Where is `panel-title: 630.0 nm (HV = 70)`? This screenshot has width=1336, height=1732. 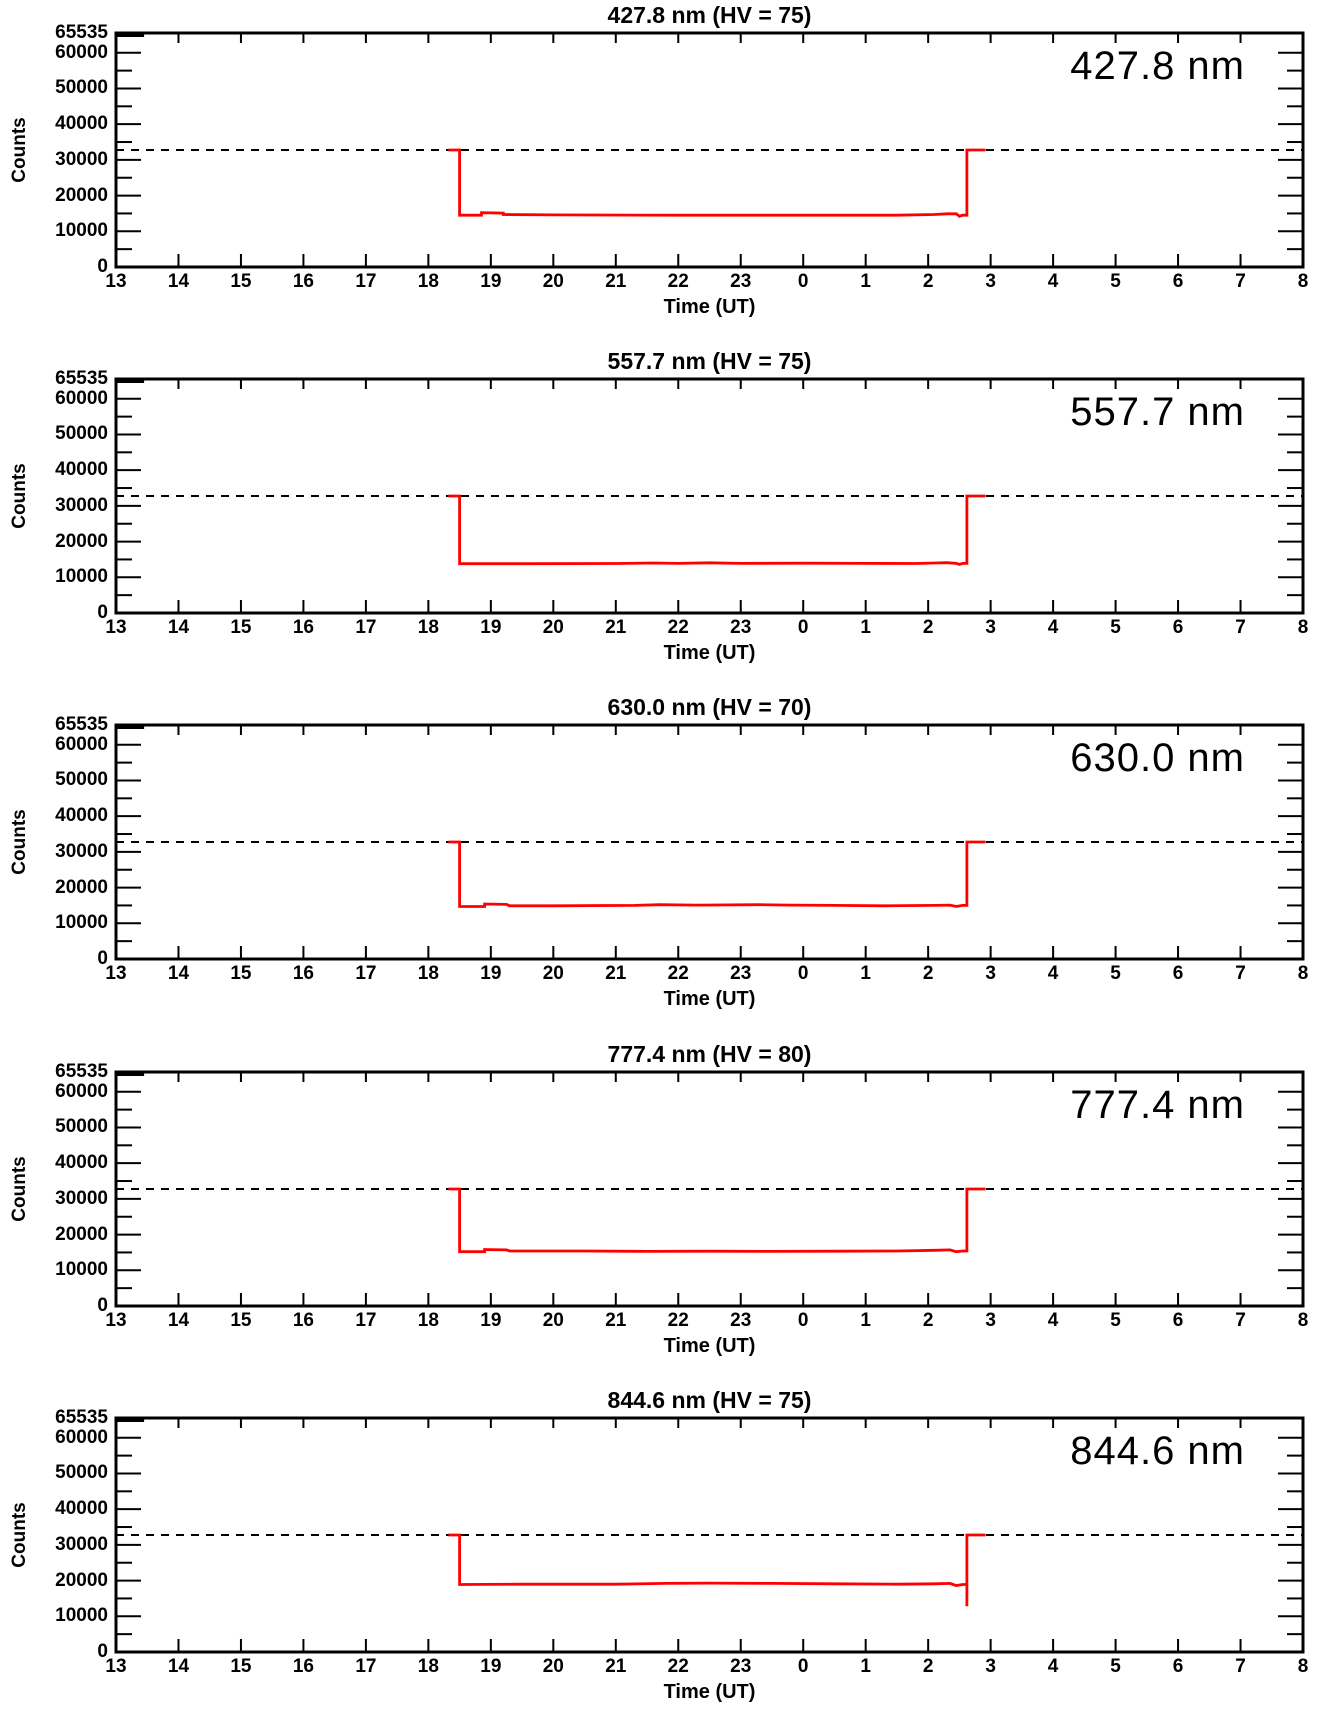 panel-title: 630.0 nm (HV = 70) is located at coordinates (709, 707).